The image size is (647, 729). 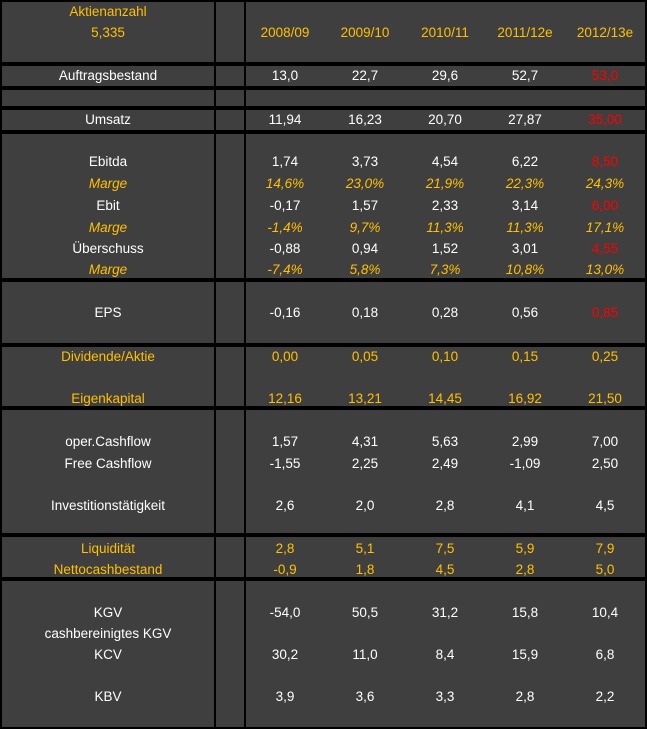 I want to click on cell-value: 3,3, so click(x=445, y=696).